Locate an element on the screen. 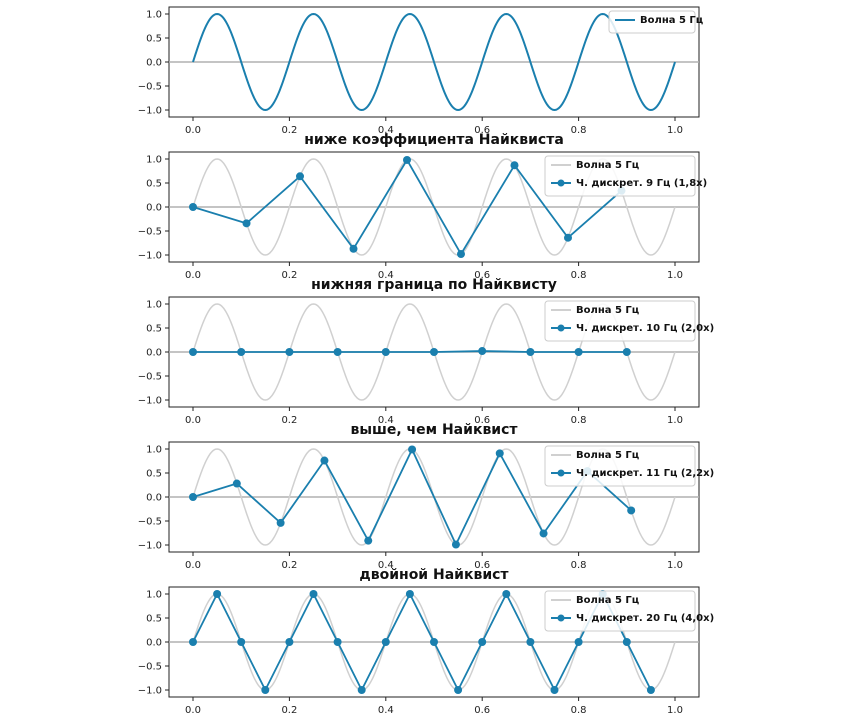 The image size is (850, 719). legend: Волна 5 Гц Ч. дискрет. 10 Гц (2,0х) is located at coordinates (629, 321).